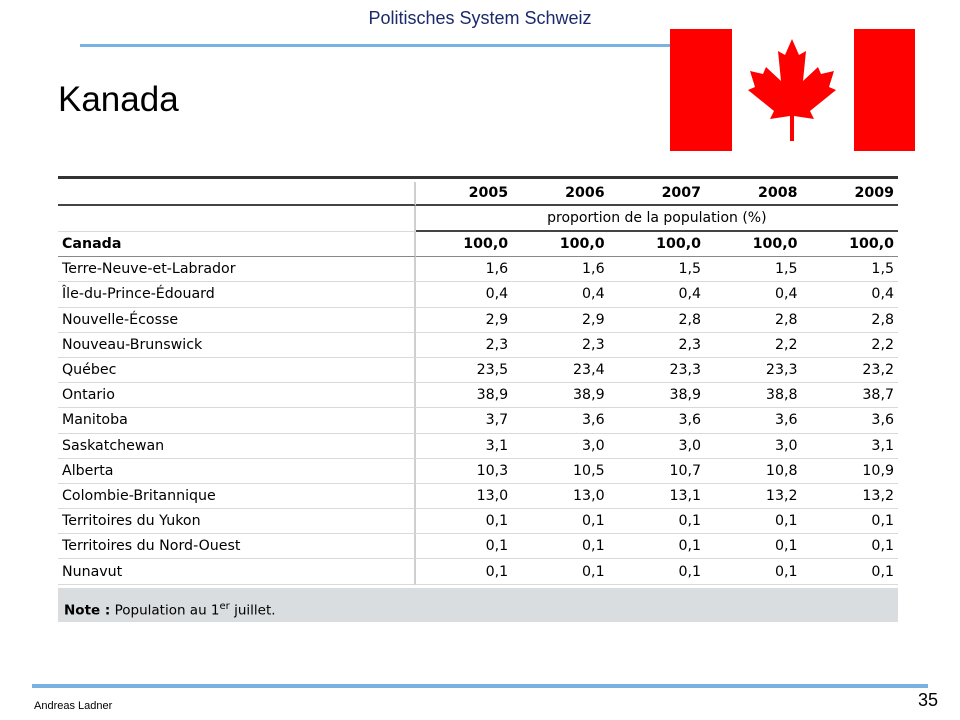 The width and height of the screenshot is (960, 720). What do you see at coordinates (118, 99) in the screenshot?
I see `slide-title: Kanada` at bounding box center [118, 99].